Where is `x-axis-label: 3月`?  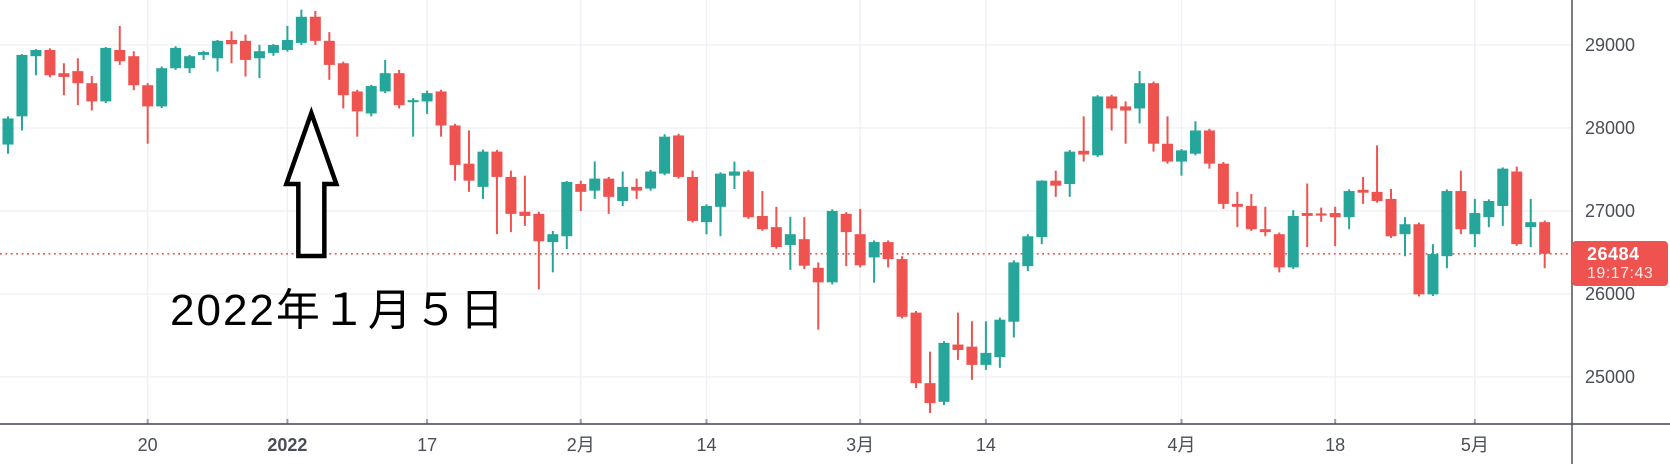 x-axis-label: 3月 is located at coordinates (860, 445).